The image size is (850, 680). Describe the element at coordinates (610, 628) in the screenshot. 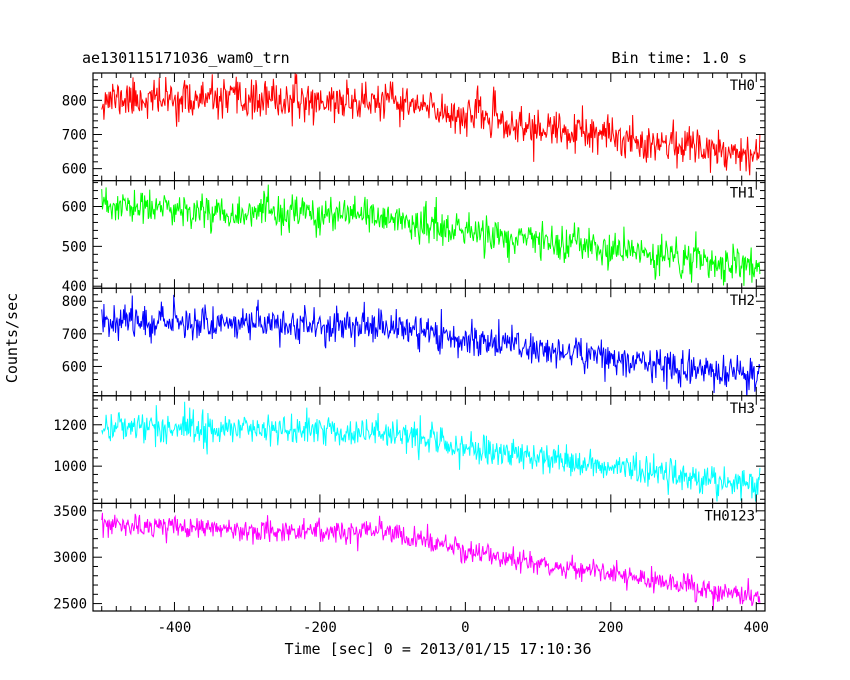

I see `x-tick-label: 200` at that location.